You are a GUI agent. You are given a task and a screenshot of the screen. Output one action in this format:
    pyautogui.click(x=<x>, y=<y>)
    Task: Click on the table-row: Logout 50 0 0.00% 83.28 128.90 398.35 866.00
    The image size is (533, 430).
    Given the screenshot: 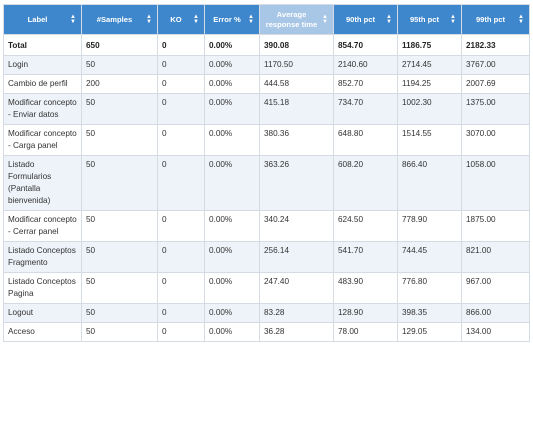 What is the action you would take?
    pyautogui.click(x=266, y=313)
    